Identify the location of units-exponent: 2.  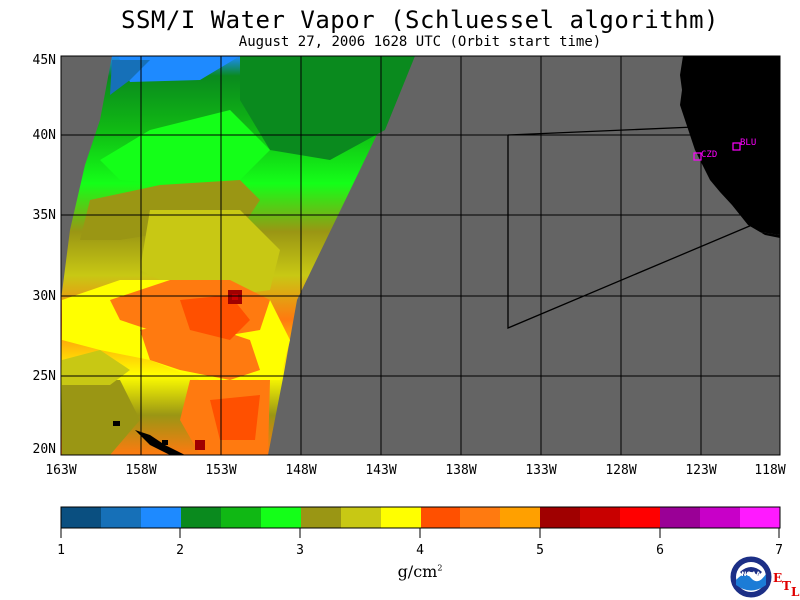
(440, 568).